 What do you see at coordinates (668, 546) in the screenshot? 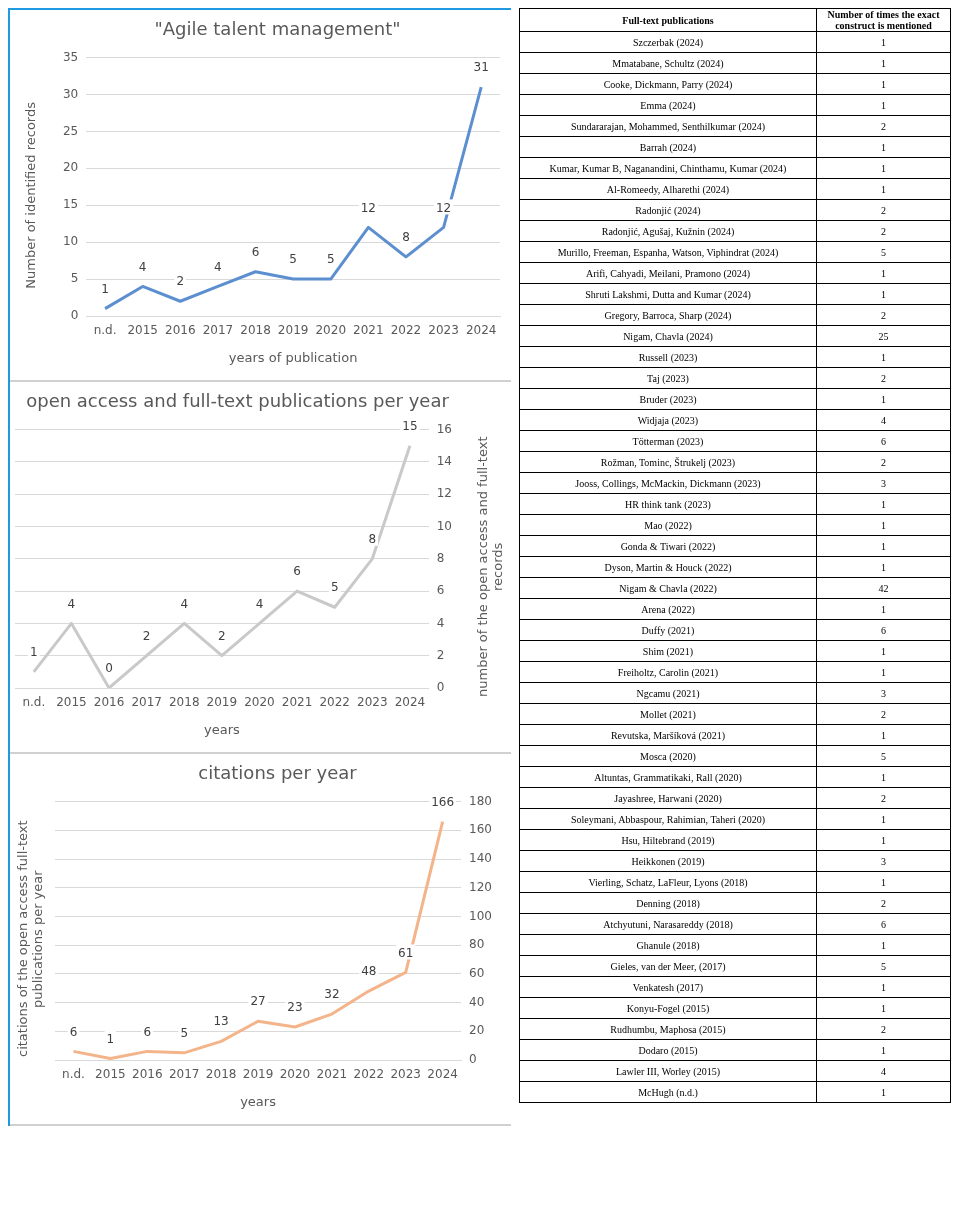
I see `category-label: Gonda & Tiwari (2022)` at bounding box center [668, 546].